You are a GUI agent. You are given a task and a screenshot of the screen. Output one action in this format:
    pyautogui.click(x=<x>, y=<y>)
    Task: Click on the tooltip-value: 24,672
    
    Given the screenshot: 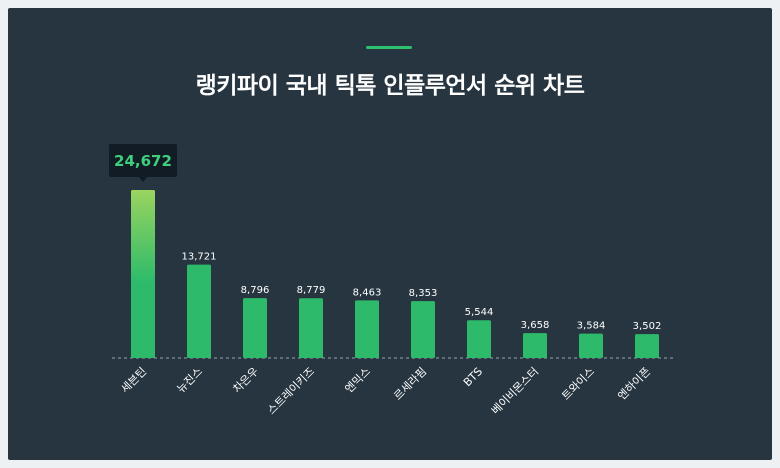 What is the action you would take?
    pyautogui.click(x=143, y=161)
    